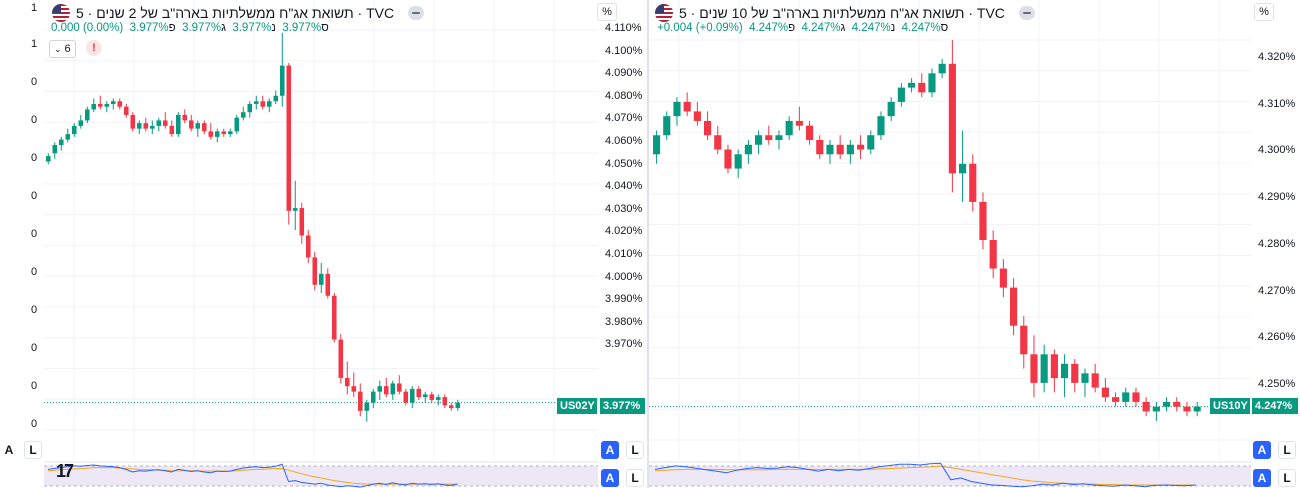 The width and height of the screenshot is (1300, 488). Describe the element at coordinates (9, 450) in the screenshot. I see `strip-auto-scale-button: A` at that location.